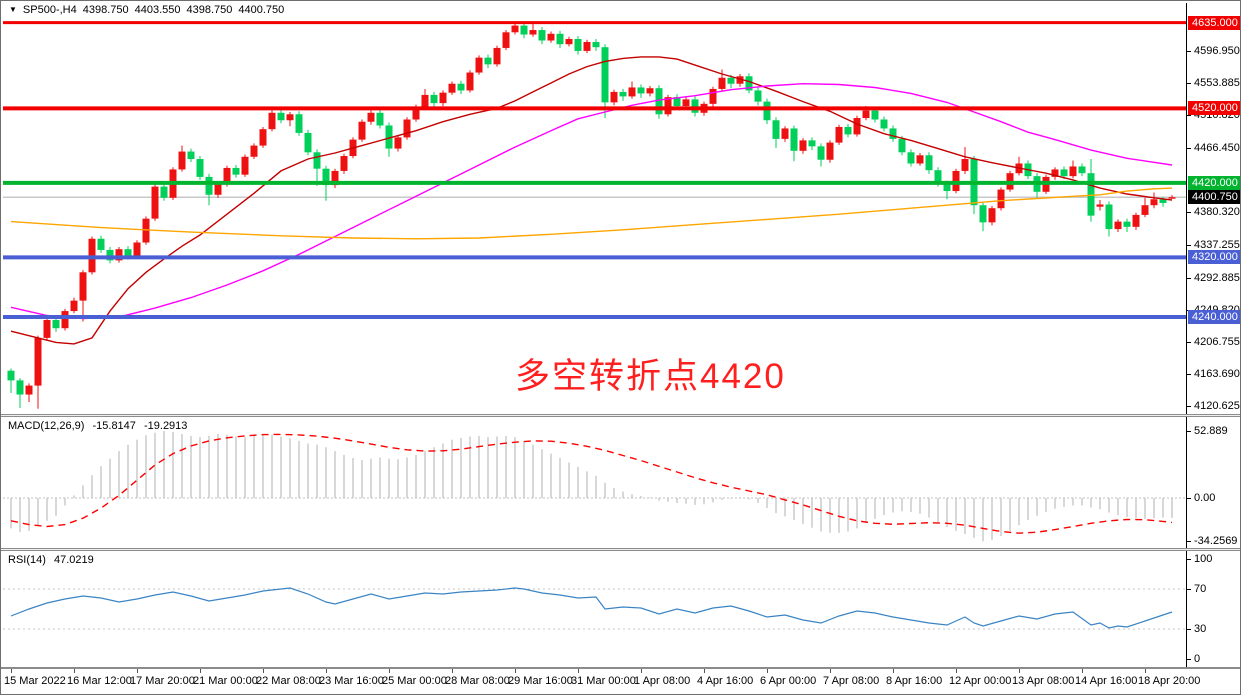  I want to click on price-tick-4292.885-tick, so click(1189, 278).